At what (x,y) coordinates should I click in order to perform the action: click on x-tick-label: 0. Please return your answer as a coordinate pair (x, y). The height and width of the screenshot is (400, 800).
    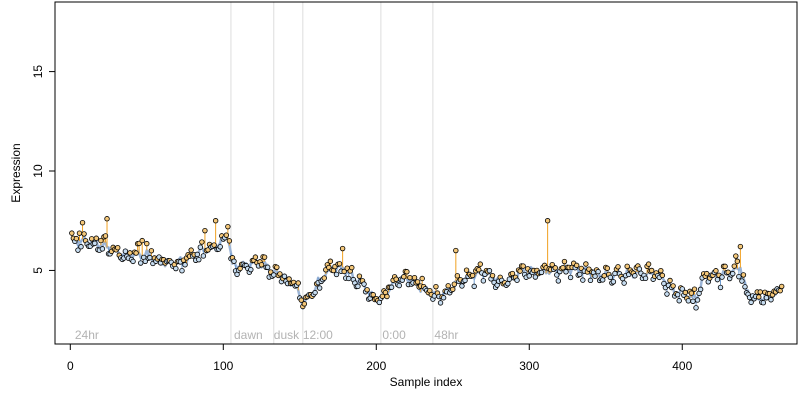
    Looking at the image, I should click on (70, 366).